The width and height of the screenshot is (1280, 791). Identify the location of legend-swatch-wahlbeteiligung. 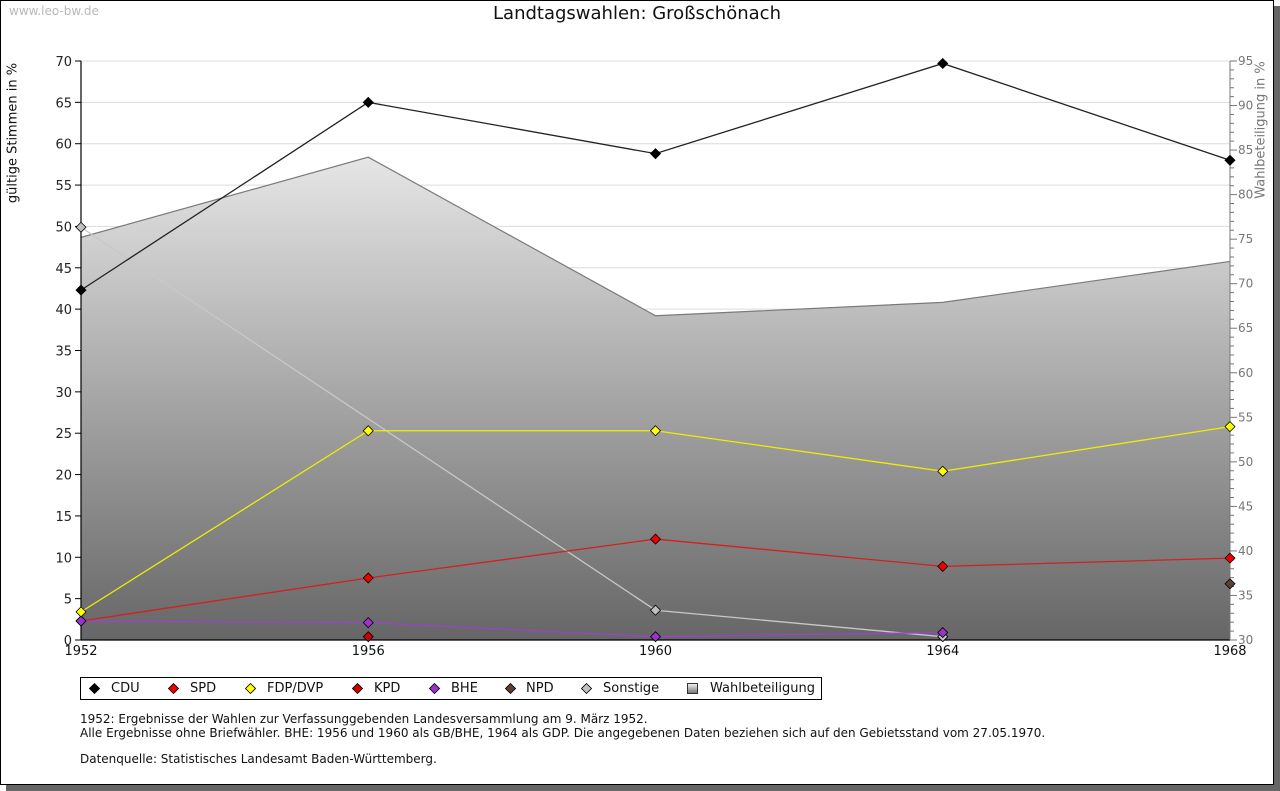
(692, 688).